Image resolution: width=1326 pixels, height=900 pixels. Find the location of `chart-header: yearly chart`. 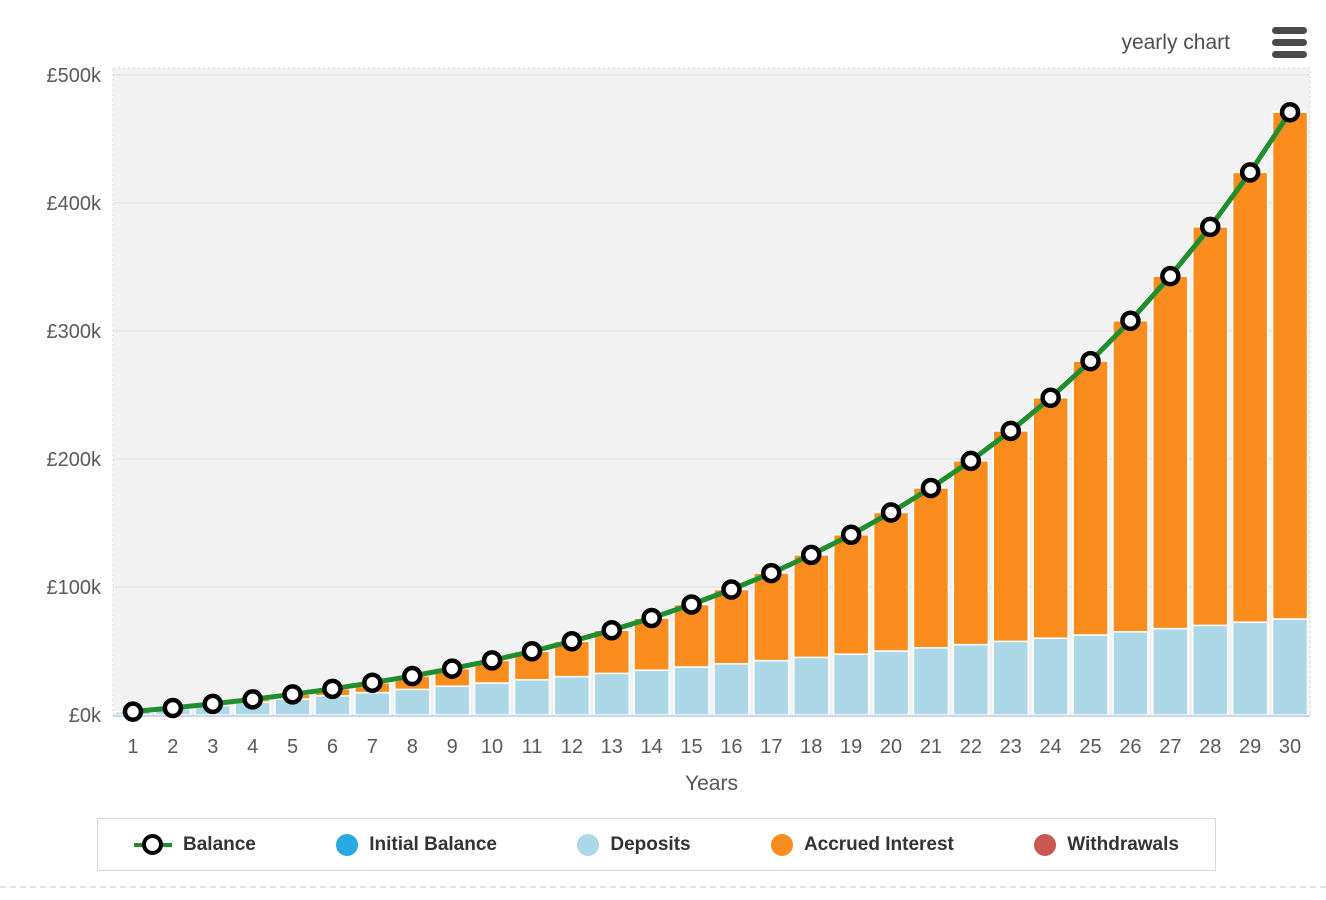

chart-header: yearly chart is located at coordinates (1214, 42).